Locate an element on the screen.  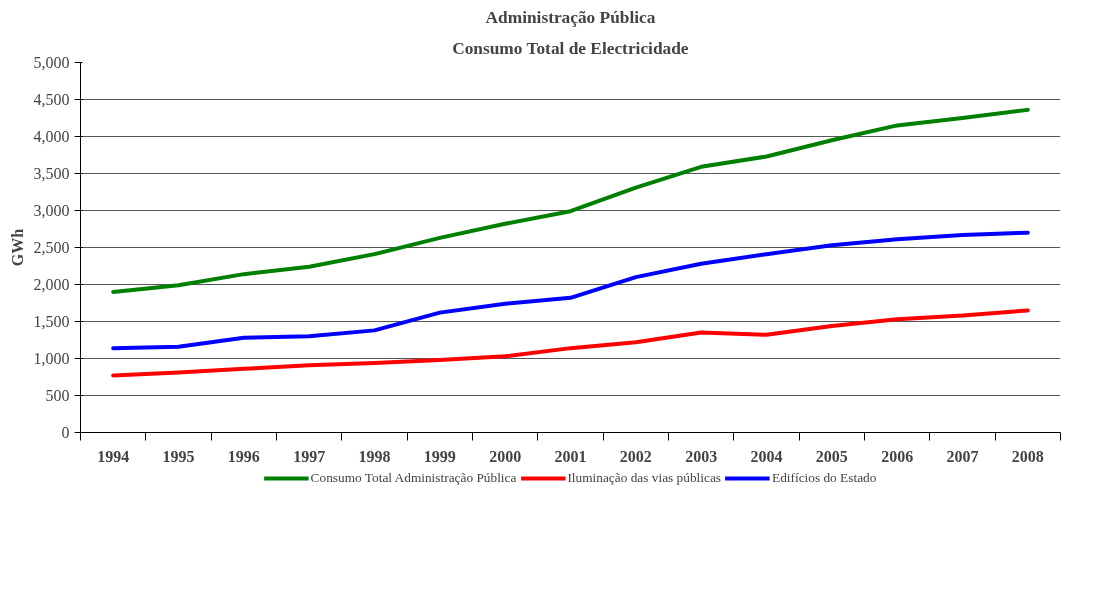
y-tick-label: 4,000 is located at coordinates (51, 136).